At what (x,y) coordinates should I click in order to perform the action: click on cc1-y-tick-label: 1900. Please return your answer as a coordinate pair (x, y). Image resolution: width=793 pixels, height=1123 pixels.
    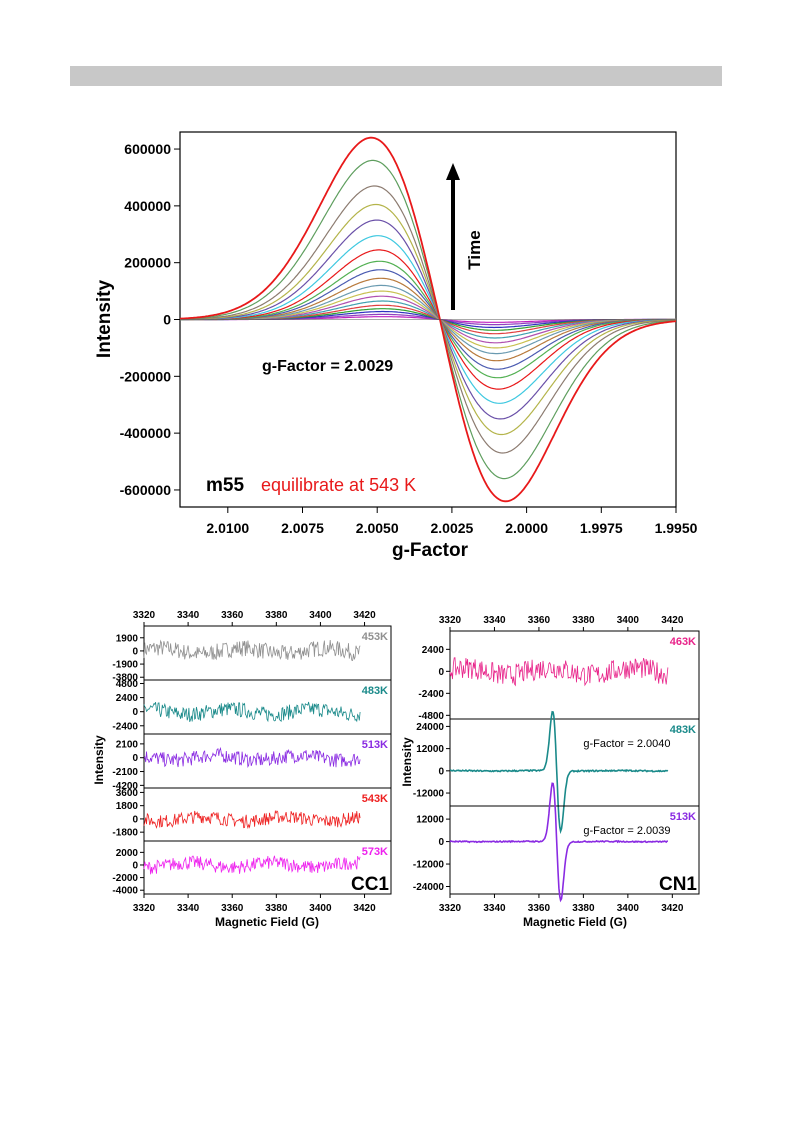
    Looking at the image, I should click on (127, 638).